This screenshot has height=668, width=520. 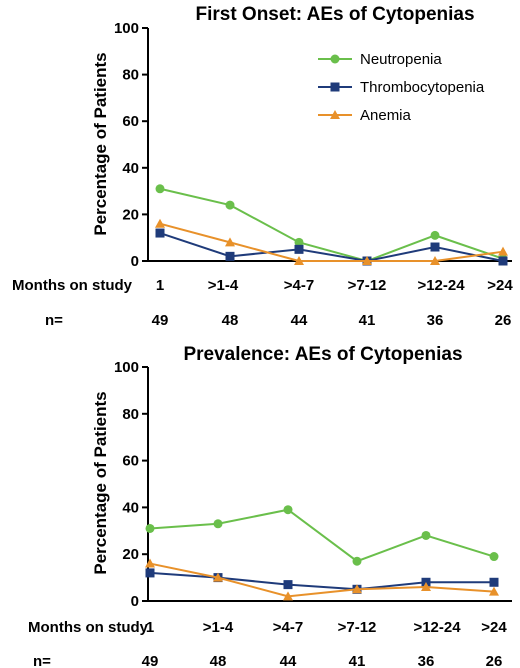 What do you see at coordinates (334, 14) in the screenshot?
I see `chart-title: First Onset: AEs of Cytopenias` at bounding box center [334, 14].